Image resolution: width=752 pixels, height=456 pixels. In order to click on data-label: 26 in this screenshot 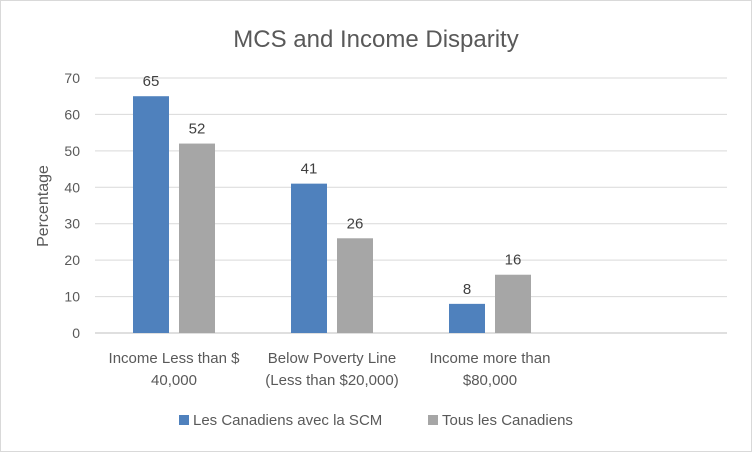, I will do `click(355, 223)`.